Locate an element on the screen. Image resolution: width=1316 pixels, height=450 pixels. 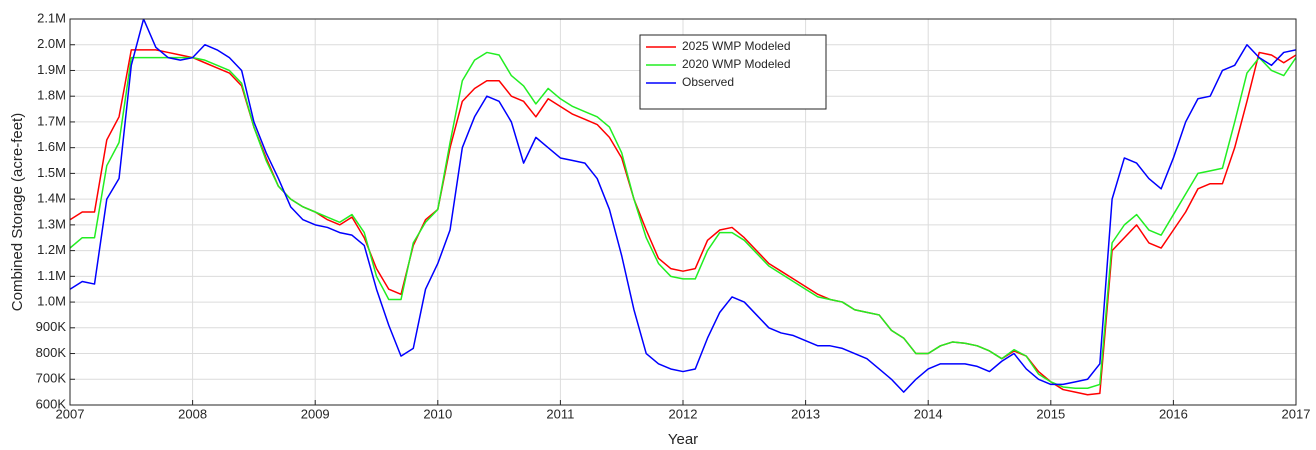
x-tick-label: 2016 is located at coordinates (1173, 413).